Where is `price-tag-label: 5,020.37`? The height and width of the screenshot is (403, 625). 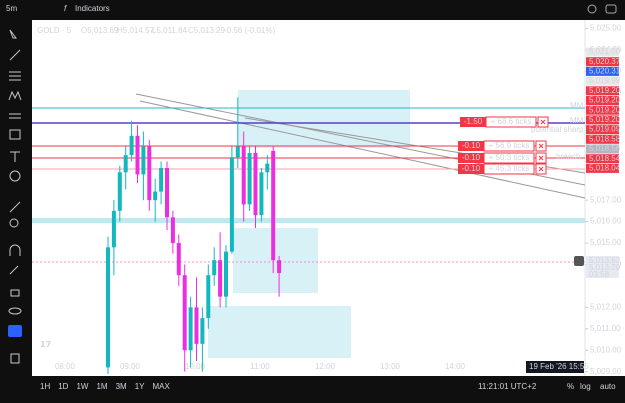 price-tag-label: 5,020.37 is located at coordinates (605, 61).